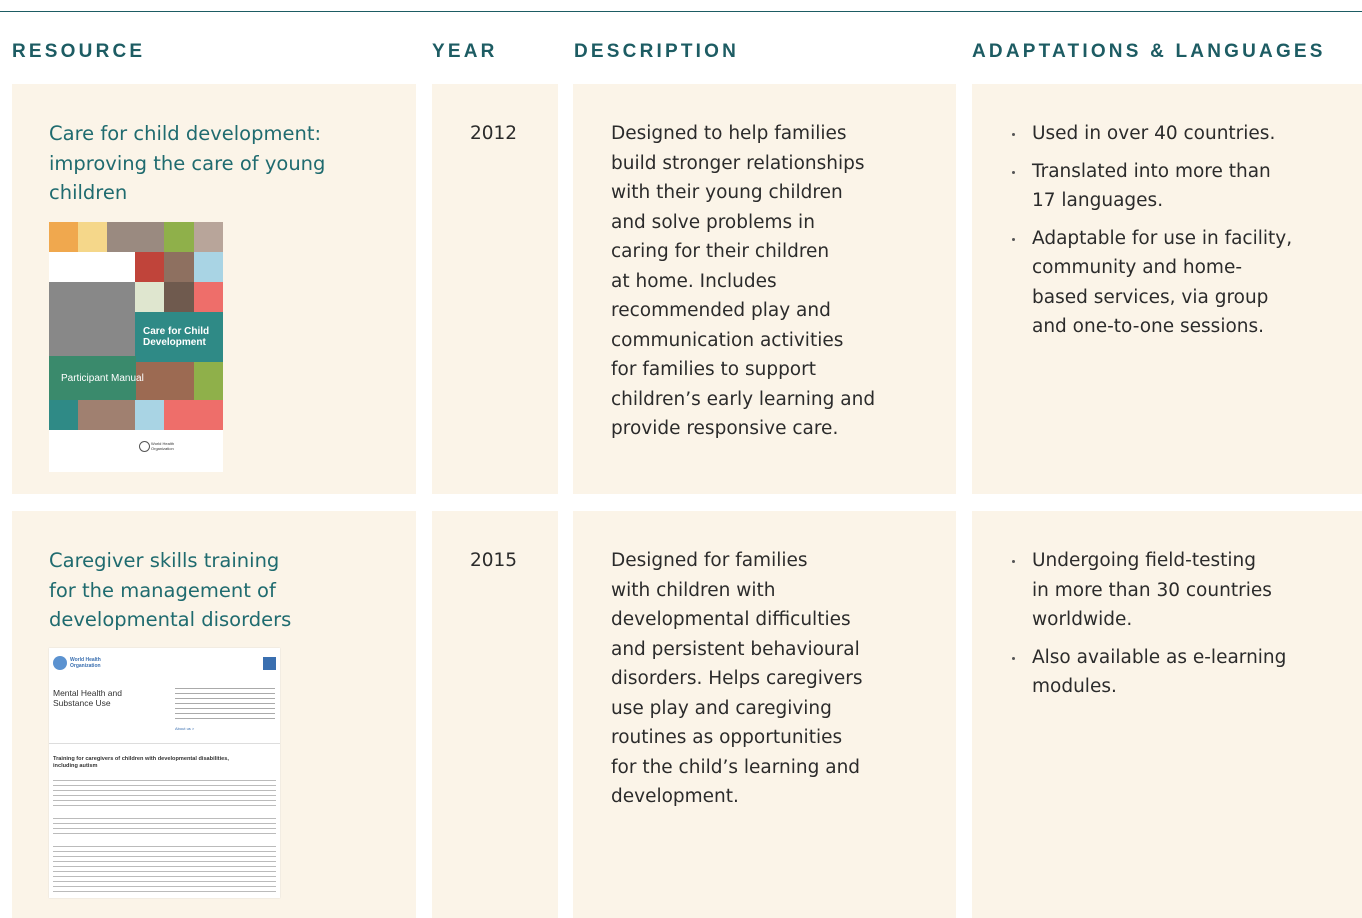 The image size is (1362, 918). I want to click on top-rule, so click(681, 11).